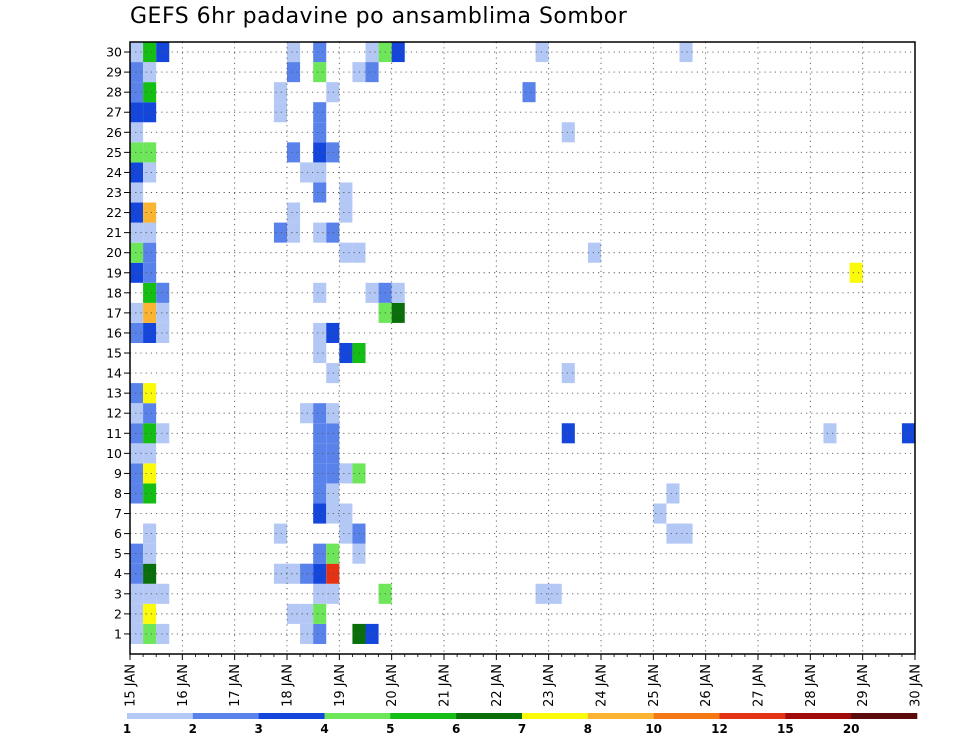  Describe the element at coordinates (118, 613) in the screenshot. I see `y-tick-label: 2` at that location.